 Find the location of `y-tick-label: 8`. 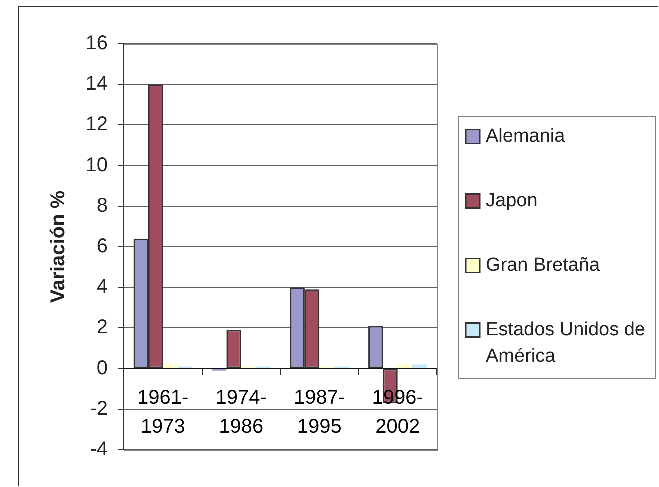

y-tick-label: 8 is located at coordinates (102, 205).